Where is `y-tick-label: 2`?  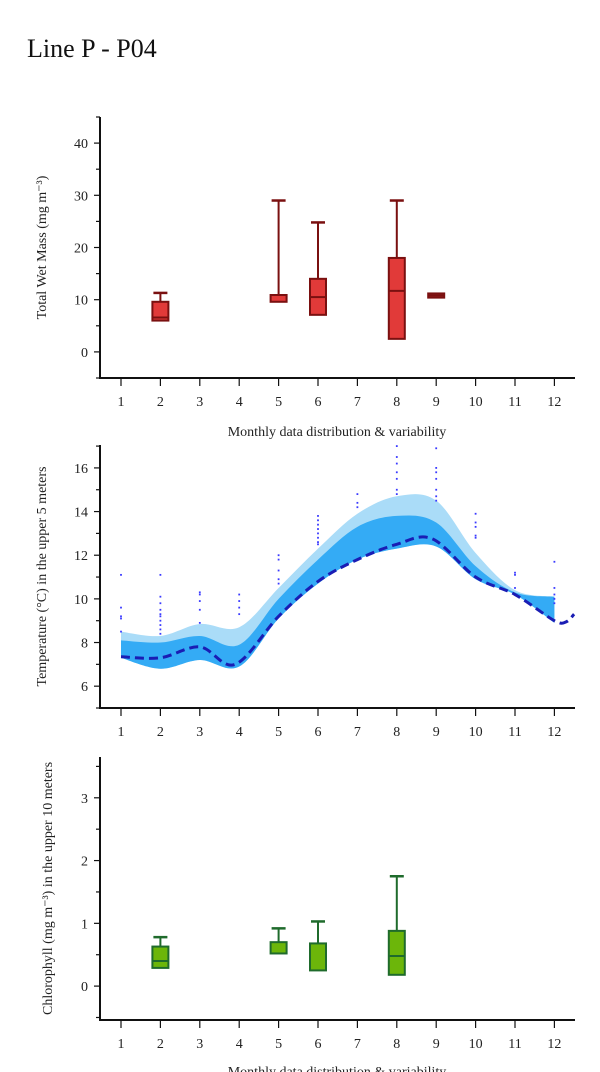
y-tick-label: 2 is located at coordinates (84, 862).